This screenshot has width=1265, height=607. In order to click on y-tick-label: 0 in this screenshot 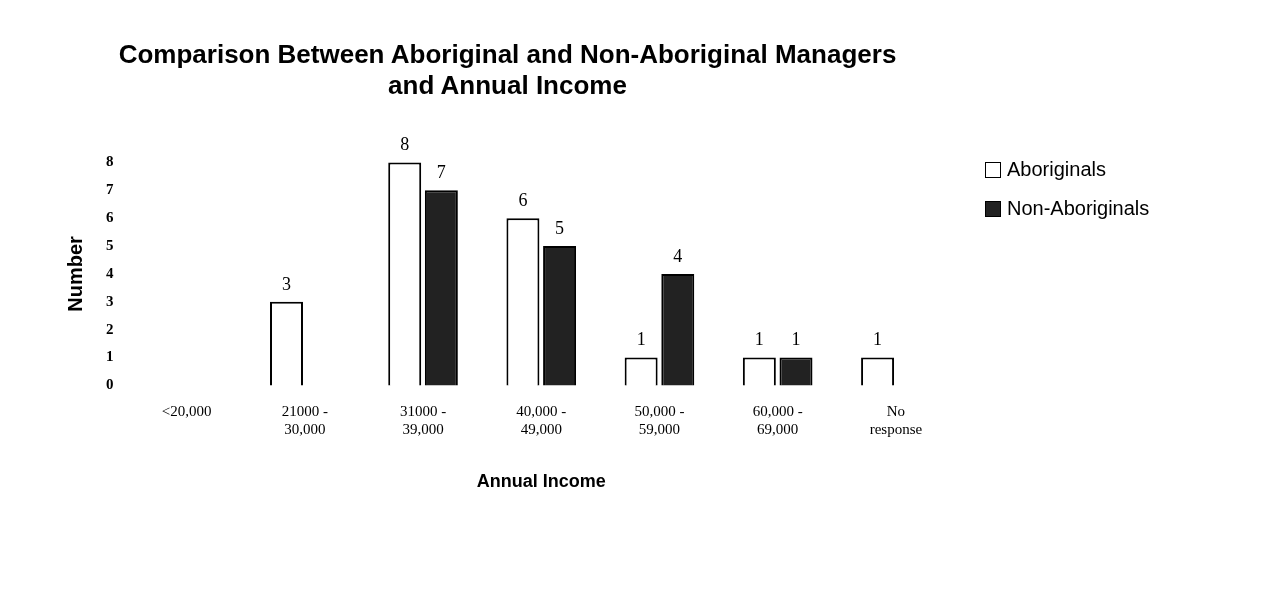, I will do `click(110, 384)`.